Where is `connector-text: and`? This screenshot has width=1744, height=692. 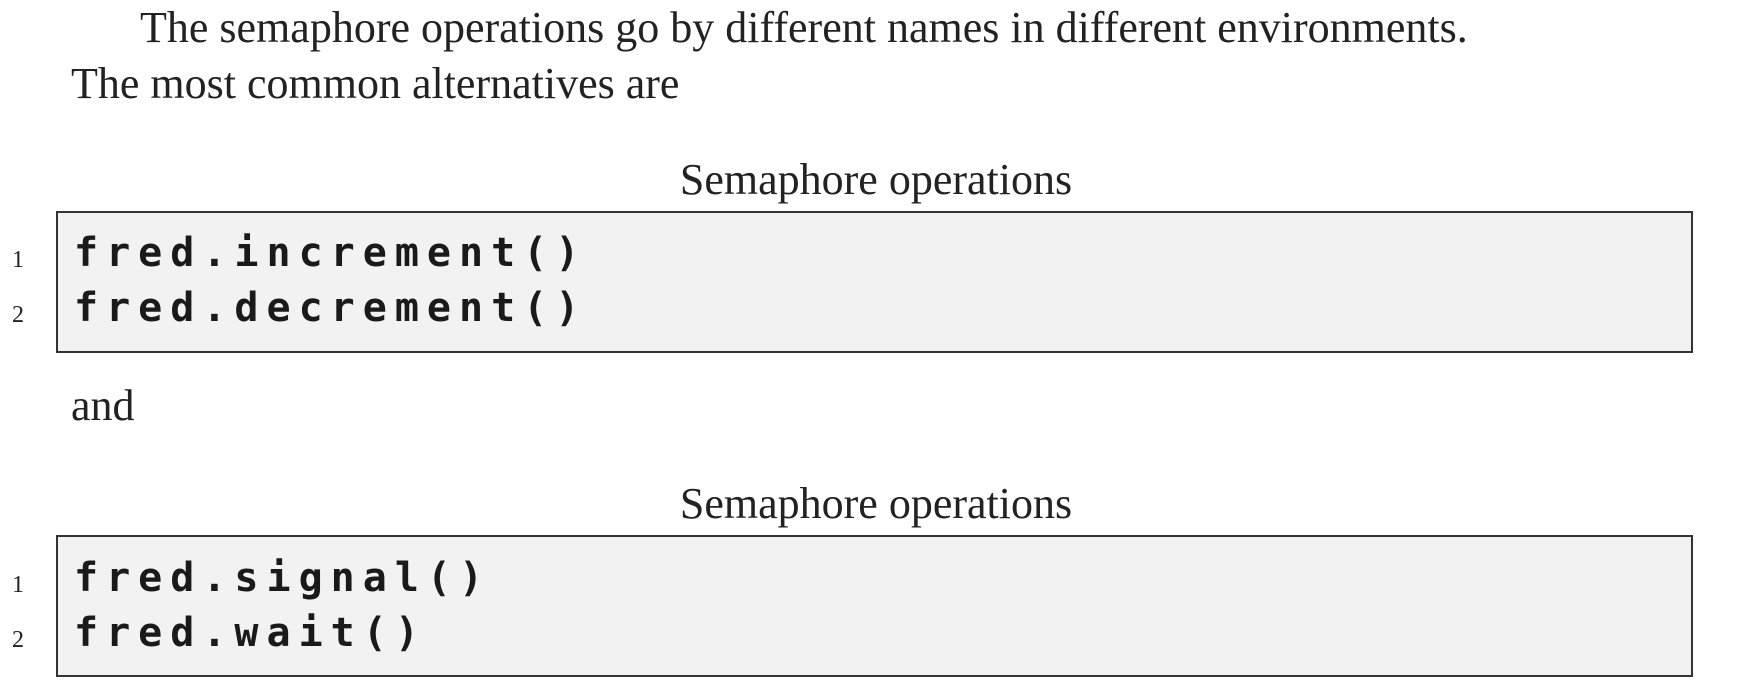 connector-text: and is located at coordinates (103, 405).